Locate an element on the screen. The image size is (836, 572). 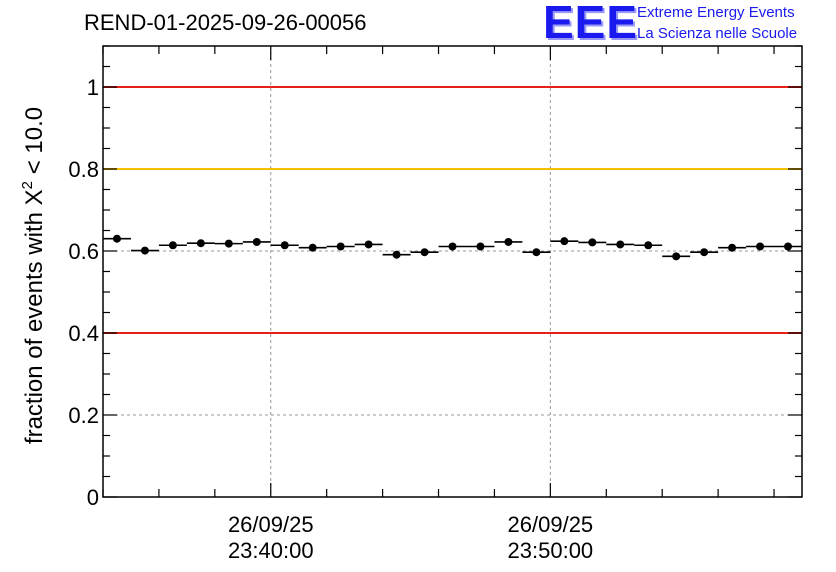
data-series is located at coordinates (452, 247).